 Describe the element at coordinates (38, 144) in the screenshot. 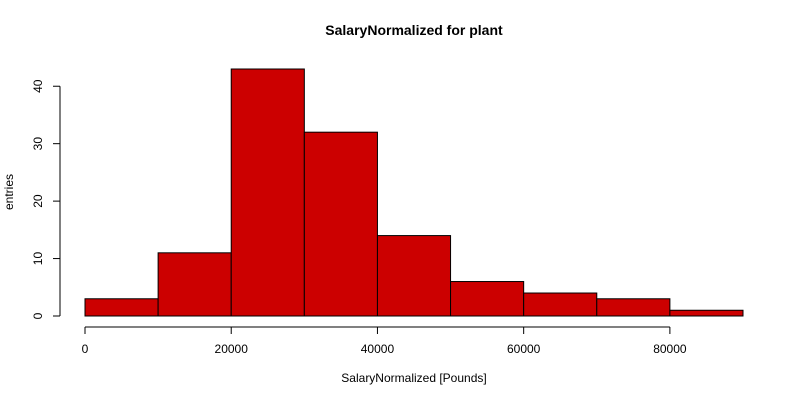

I see `y-tick-label-3: 30` at that location.